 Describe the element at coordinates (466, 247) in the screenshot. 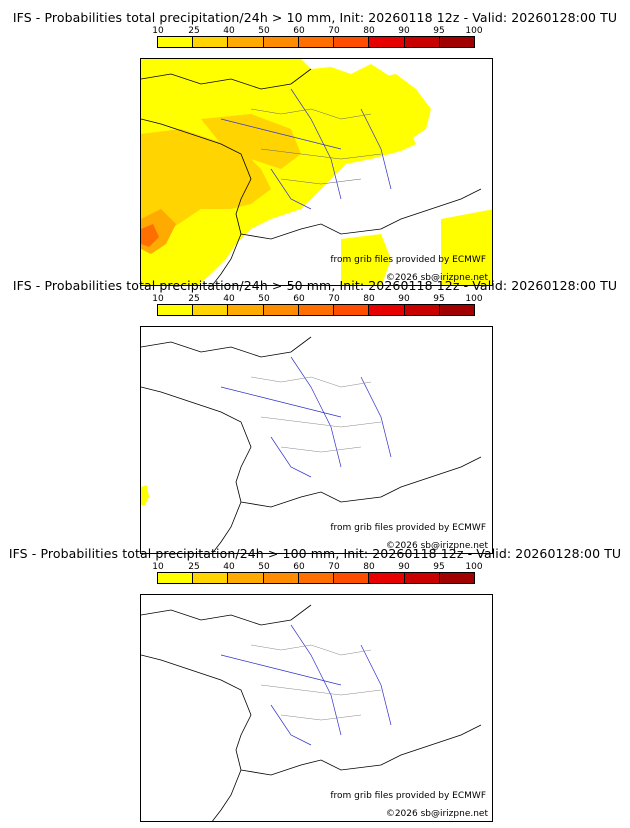

I see `precip-area-yellow-italy` at that location.